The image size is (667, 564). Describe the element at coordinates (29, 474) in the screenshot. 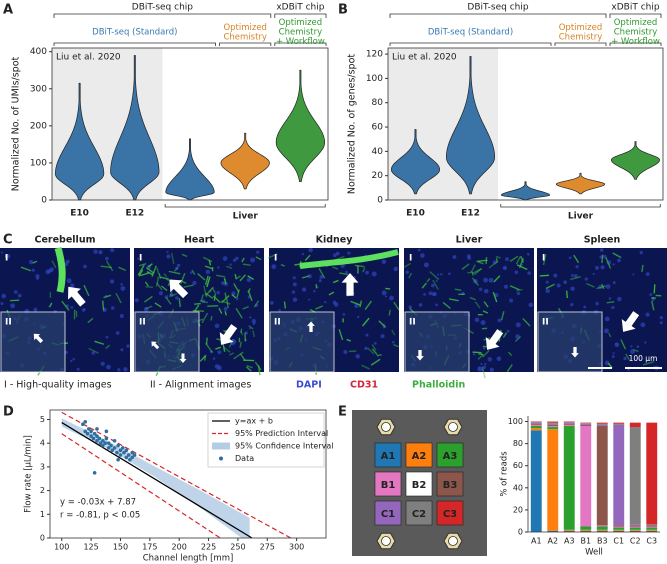

I see `y-axis-label: Flow rate [μL/min]` at that location.